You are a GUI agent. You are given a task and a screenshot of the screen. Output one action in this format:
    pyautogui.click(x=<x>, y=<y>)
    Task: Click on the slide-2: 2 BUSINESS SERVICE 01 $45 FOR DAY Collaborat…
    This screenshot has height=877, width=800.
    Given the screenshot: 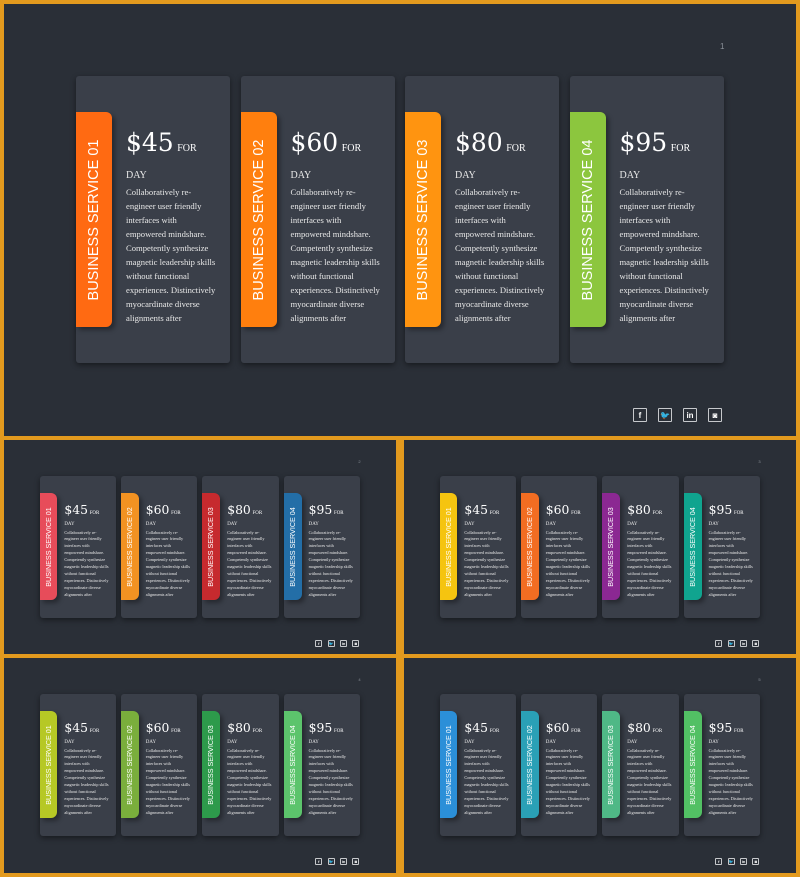 What is the action you would take?
    pyautogui.click(x=200, y=547)
    